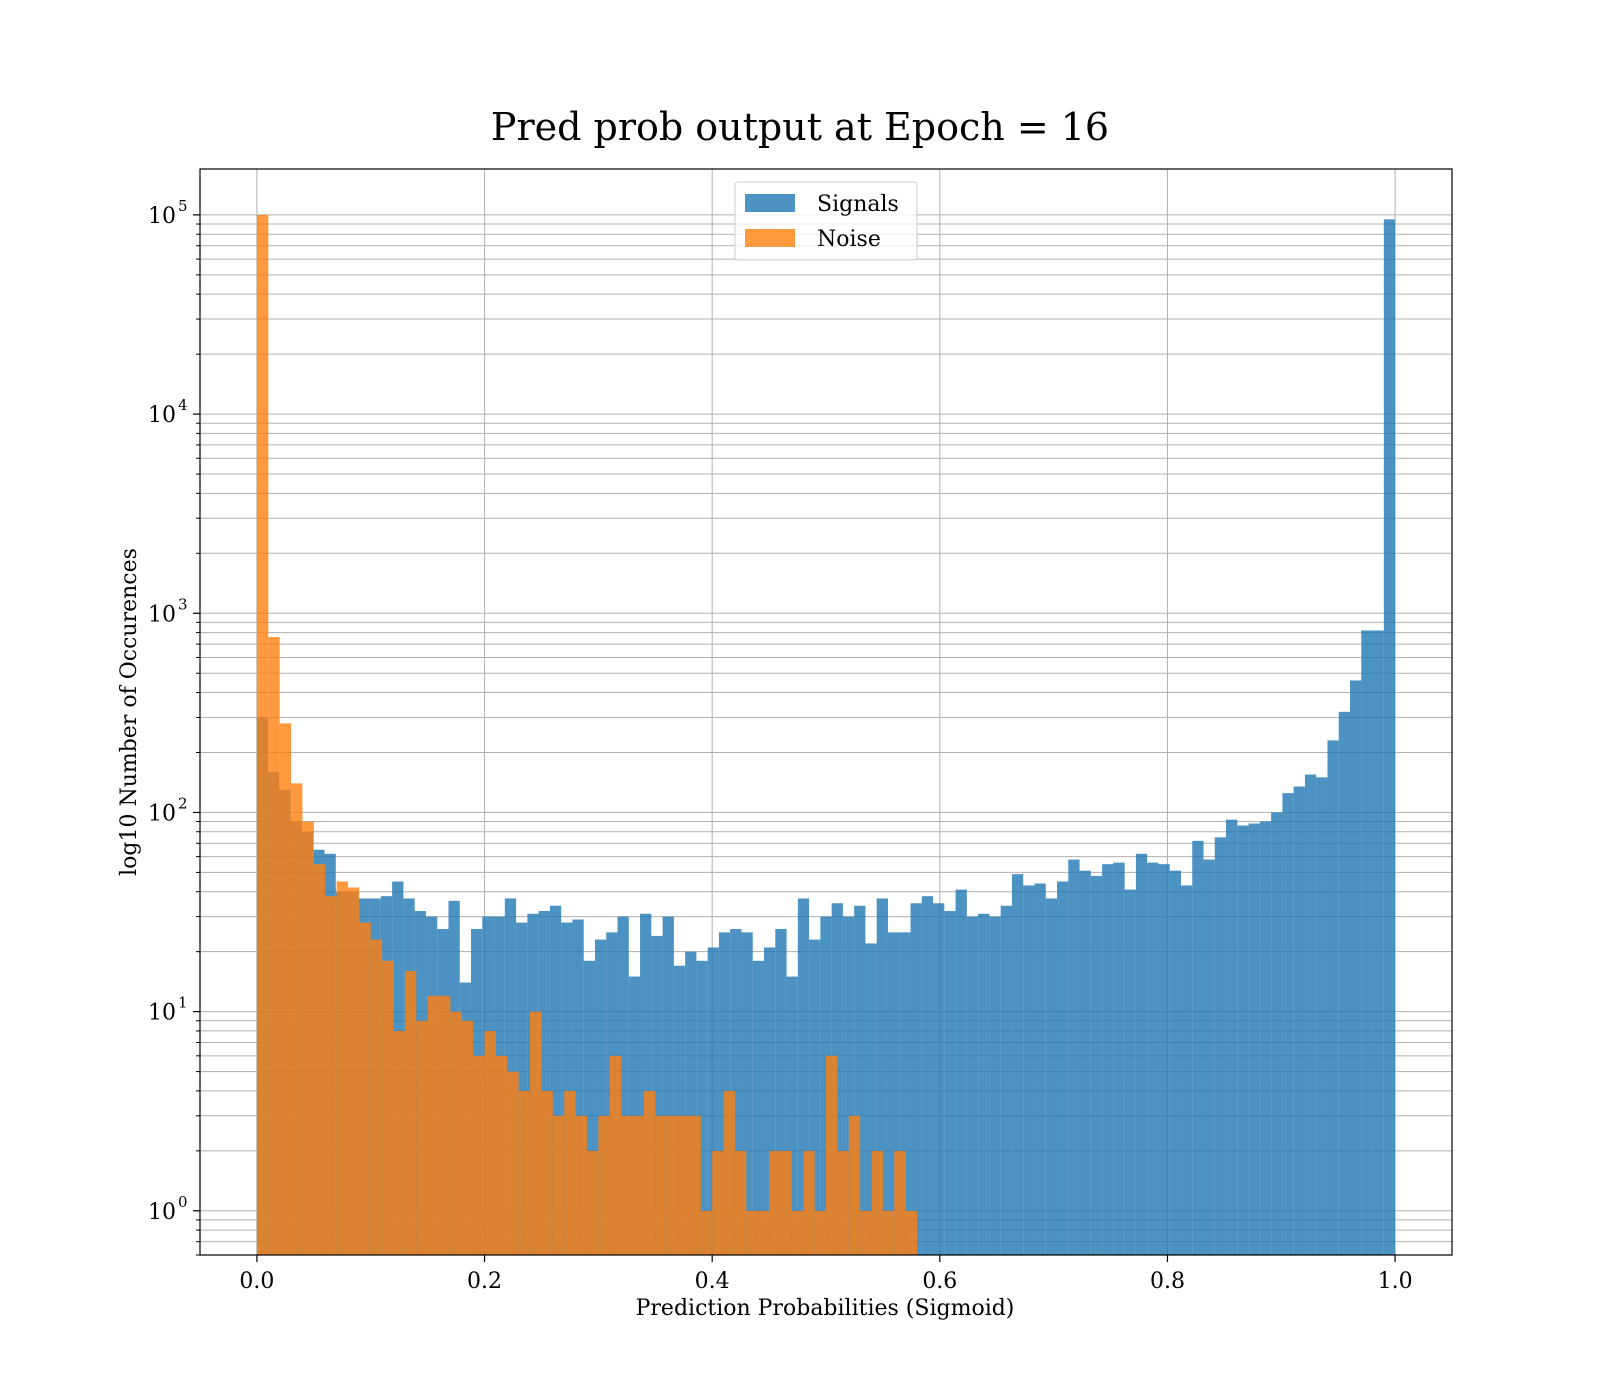 Image resolution: width=1600 pixels, height=1400 pixels. I want to click on chart-title: Pred prob output at Epoch = 16, so click(800, 127).